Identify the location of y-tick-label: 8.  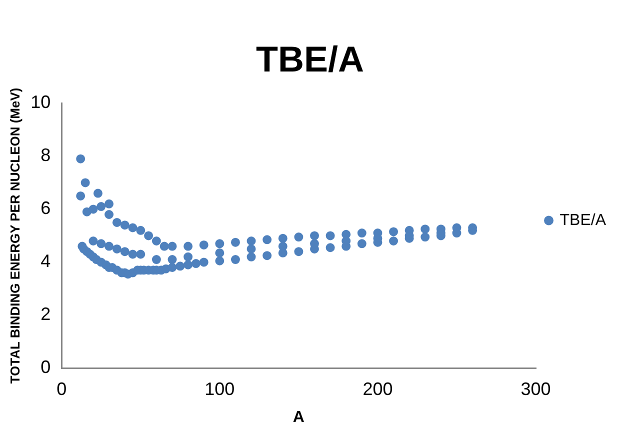
(45, 155).